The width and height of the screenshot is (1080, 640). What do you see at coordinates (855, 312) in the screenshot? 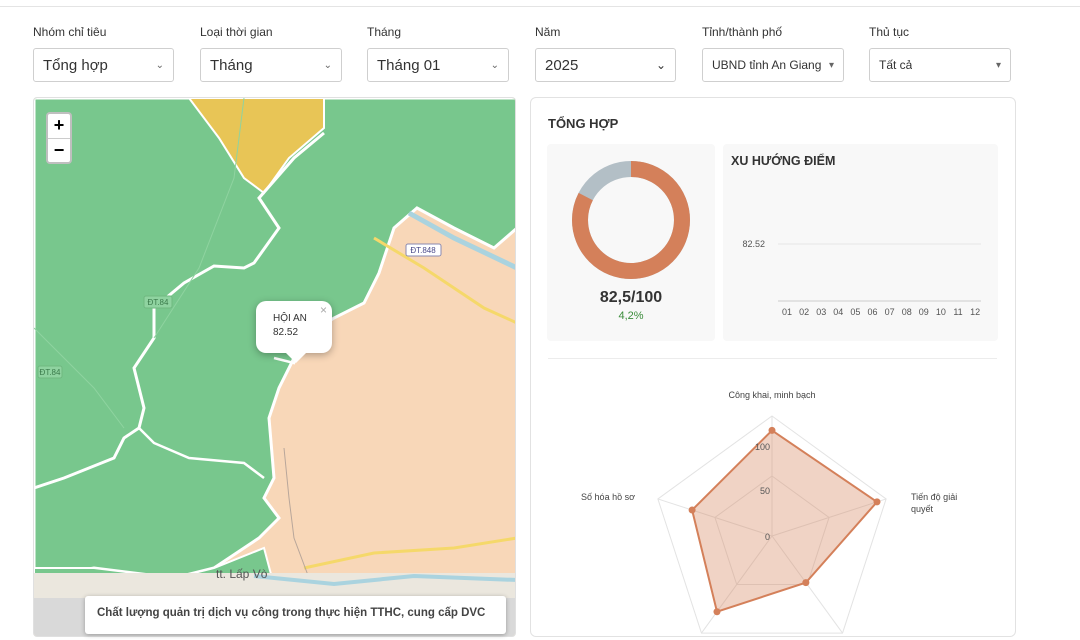
I see `trend-x-tick: 05` at bounding box center [855, 312].